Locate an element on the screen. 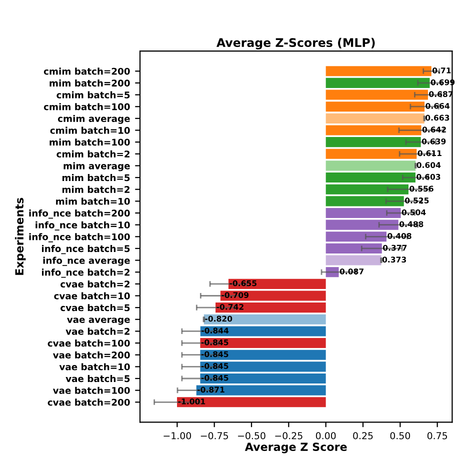 The width and height of the screenshot is (473, 464). y-tick-label: mim batch=5 is located at coordinates (96, 178).